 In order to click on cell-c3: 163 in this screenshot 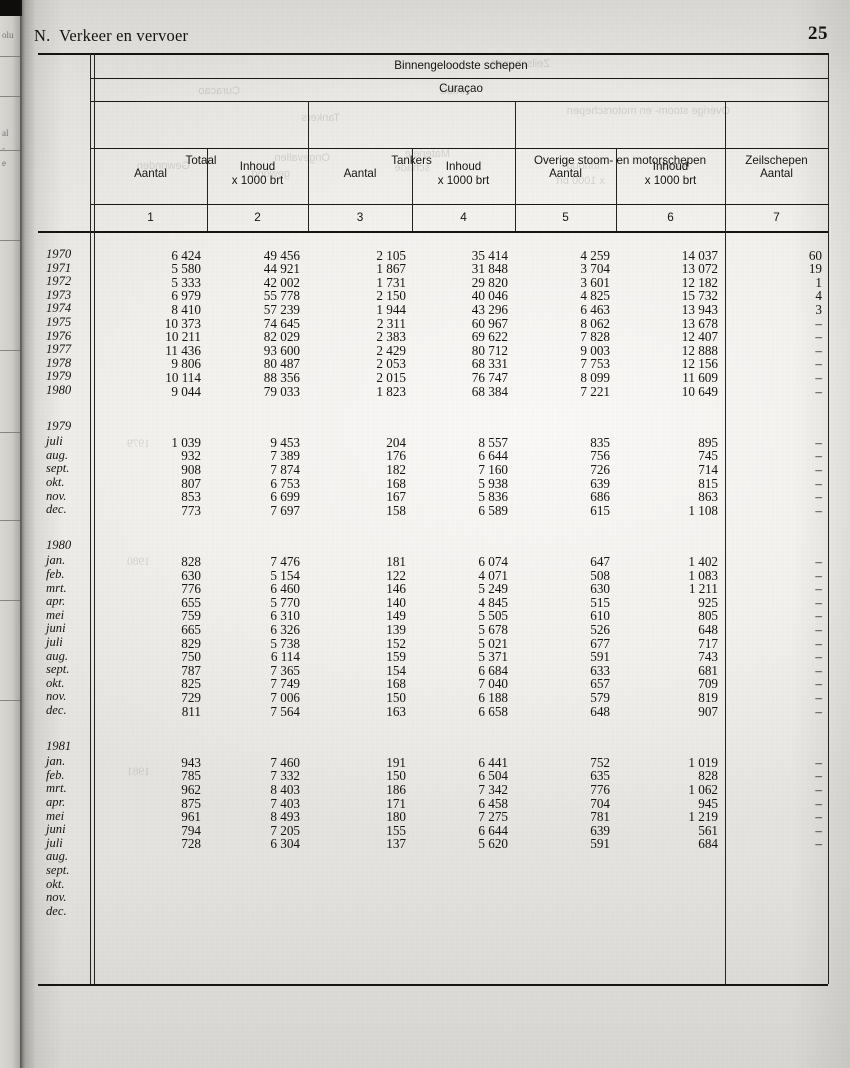, I will do `click(396, 711)`.